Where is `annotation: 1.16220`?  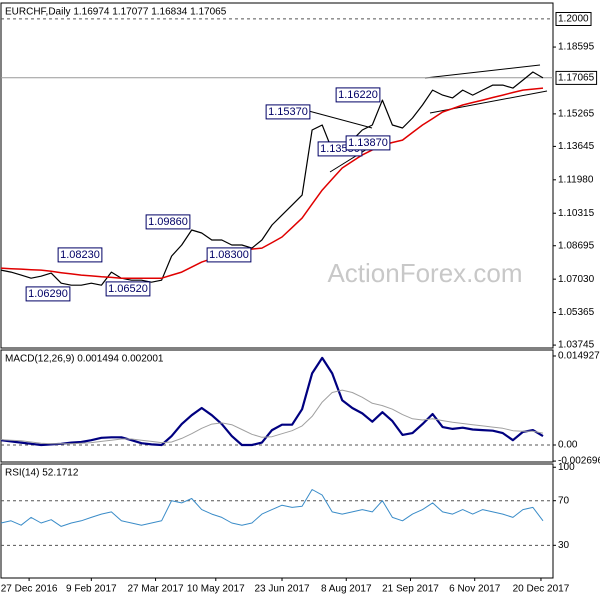 annotation: 1.16220 is located at coordinates (358, 95).